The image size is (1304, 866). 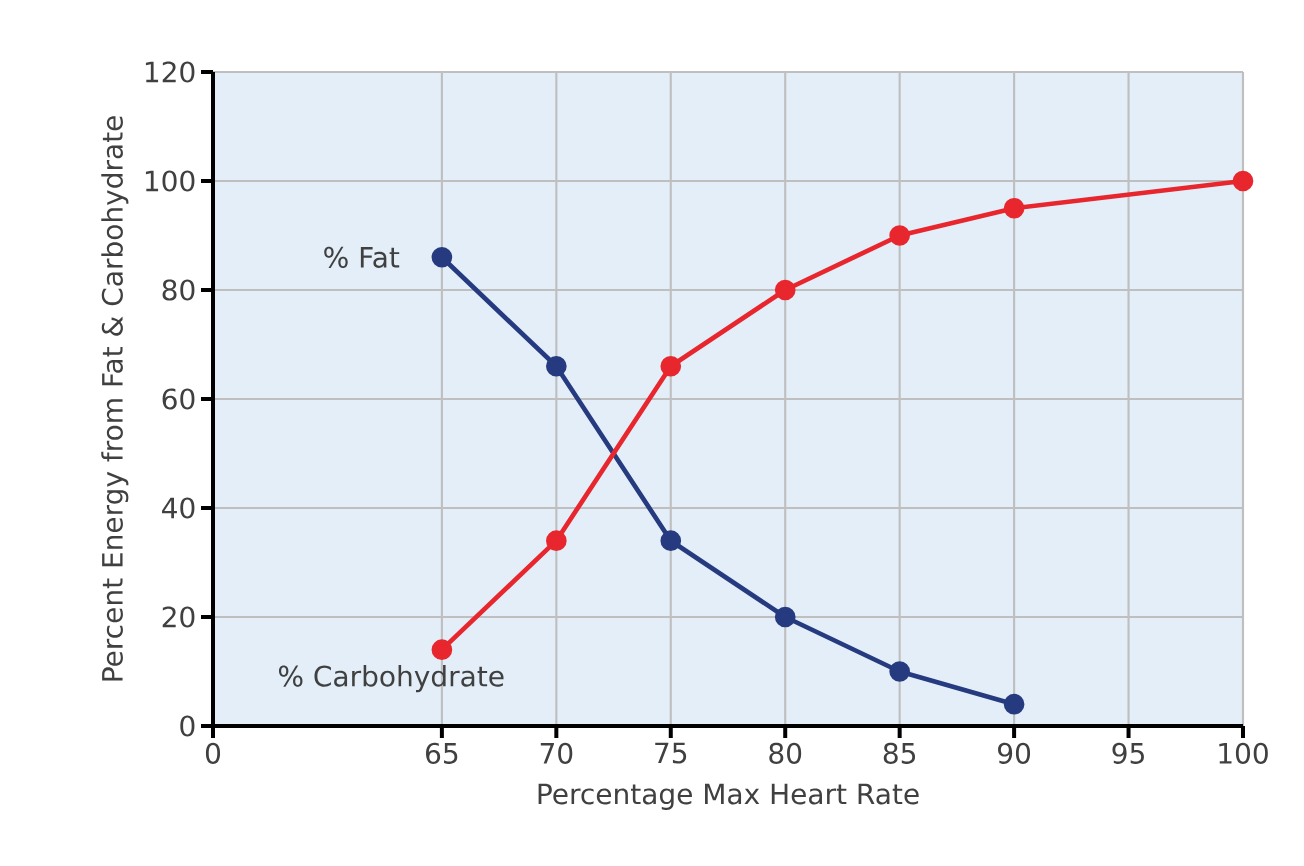 What do you see at coordinates (178, 290) in the screenshot?
I see `y-tick-label: 80` at bounding box center [178, 290].